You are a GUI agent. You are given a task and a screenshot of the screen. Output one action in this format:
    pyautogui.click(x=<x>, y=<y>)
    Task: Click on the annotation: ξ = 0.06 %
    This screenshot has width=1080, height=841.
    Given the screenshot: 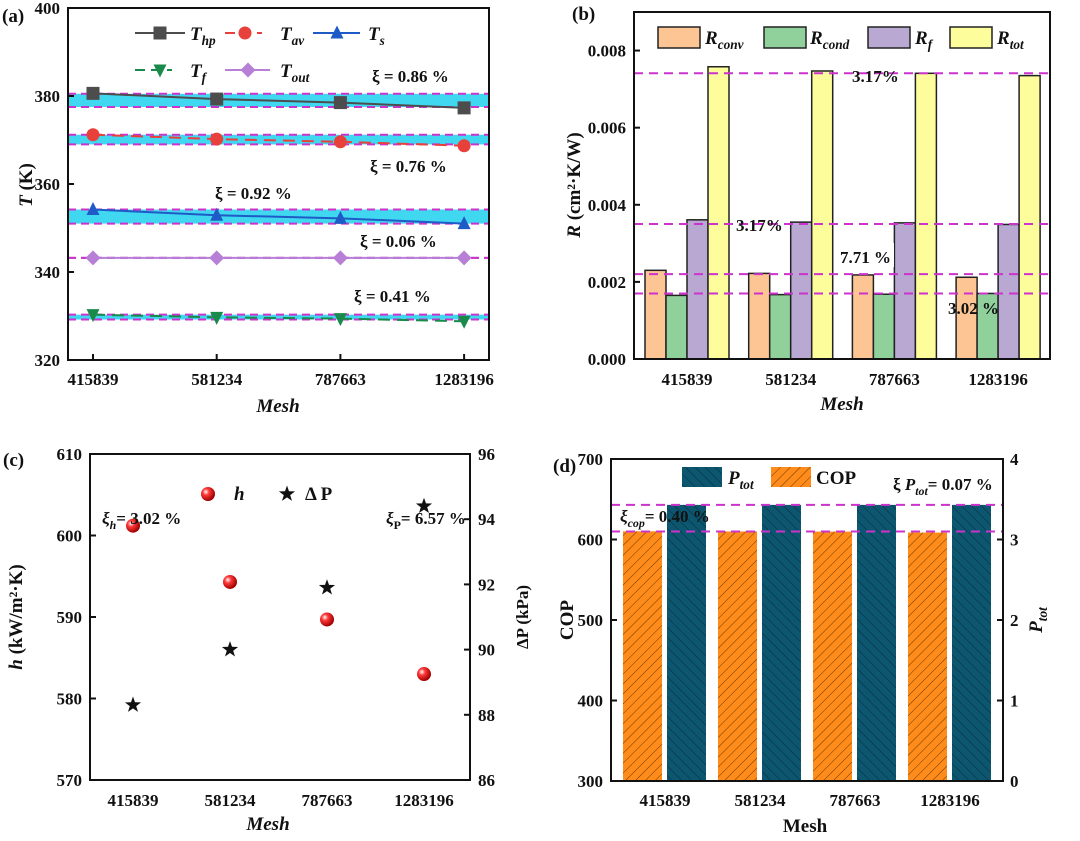 What is the action you would take?
    pyautogui.click(x=398, y=241)
    